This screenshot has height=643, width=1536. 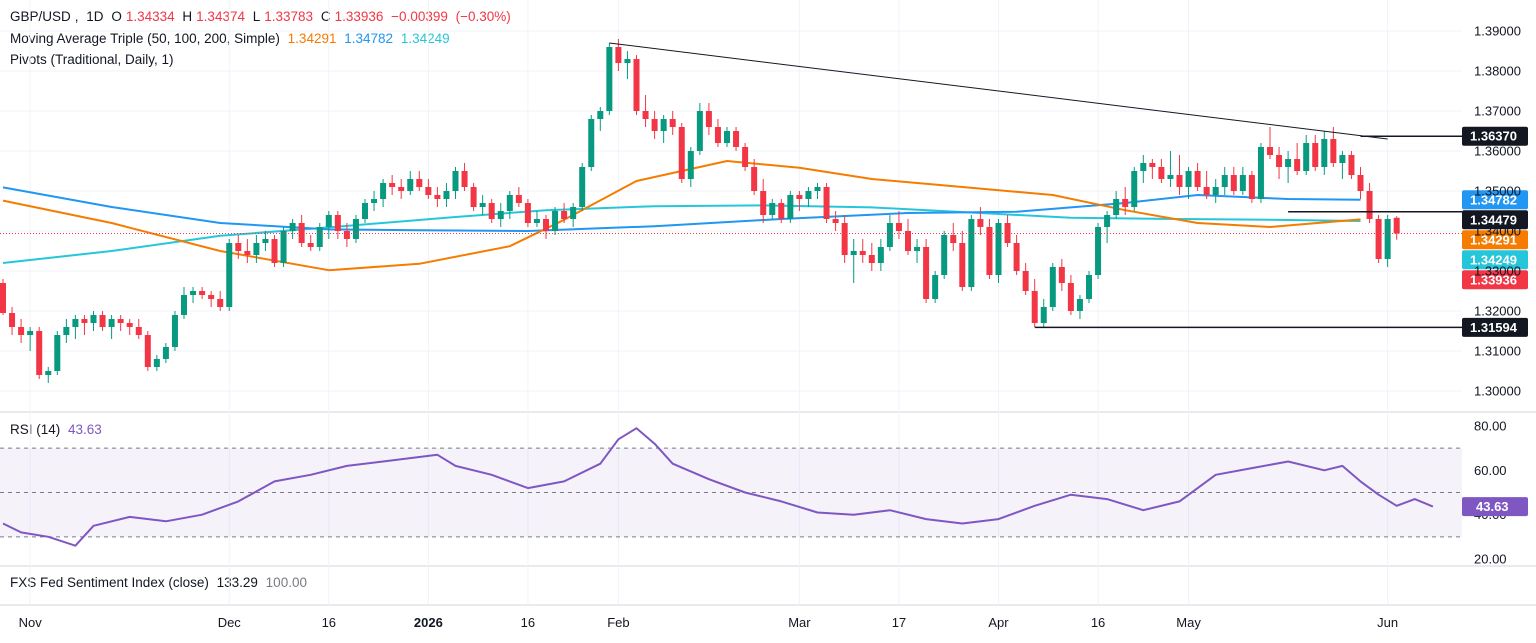 I want to click on symbol: GBP/USD, so click(x=40, y=16).